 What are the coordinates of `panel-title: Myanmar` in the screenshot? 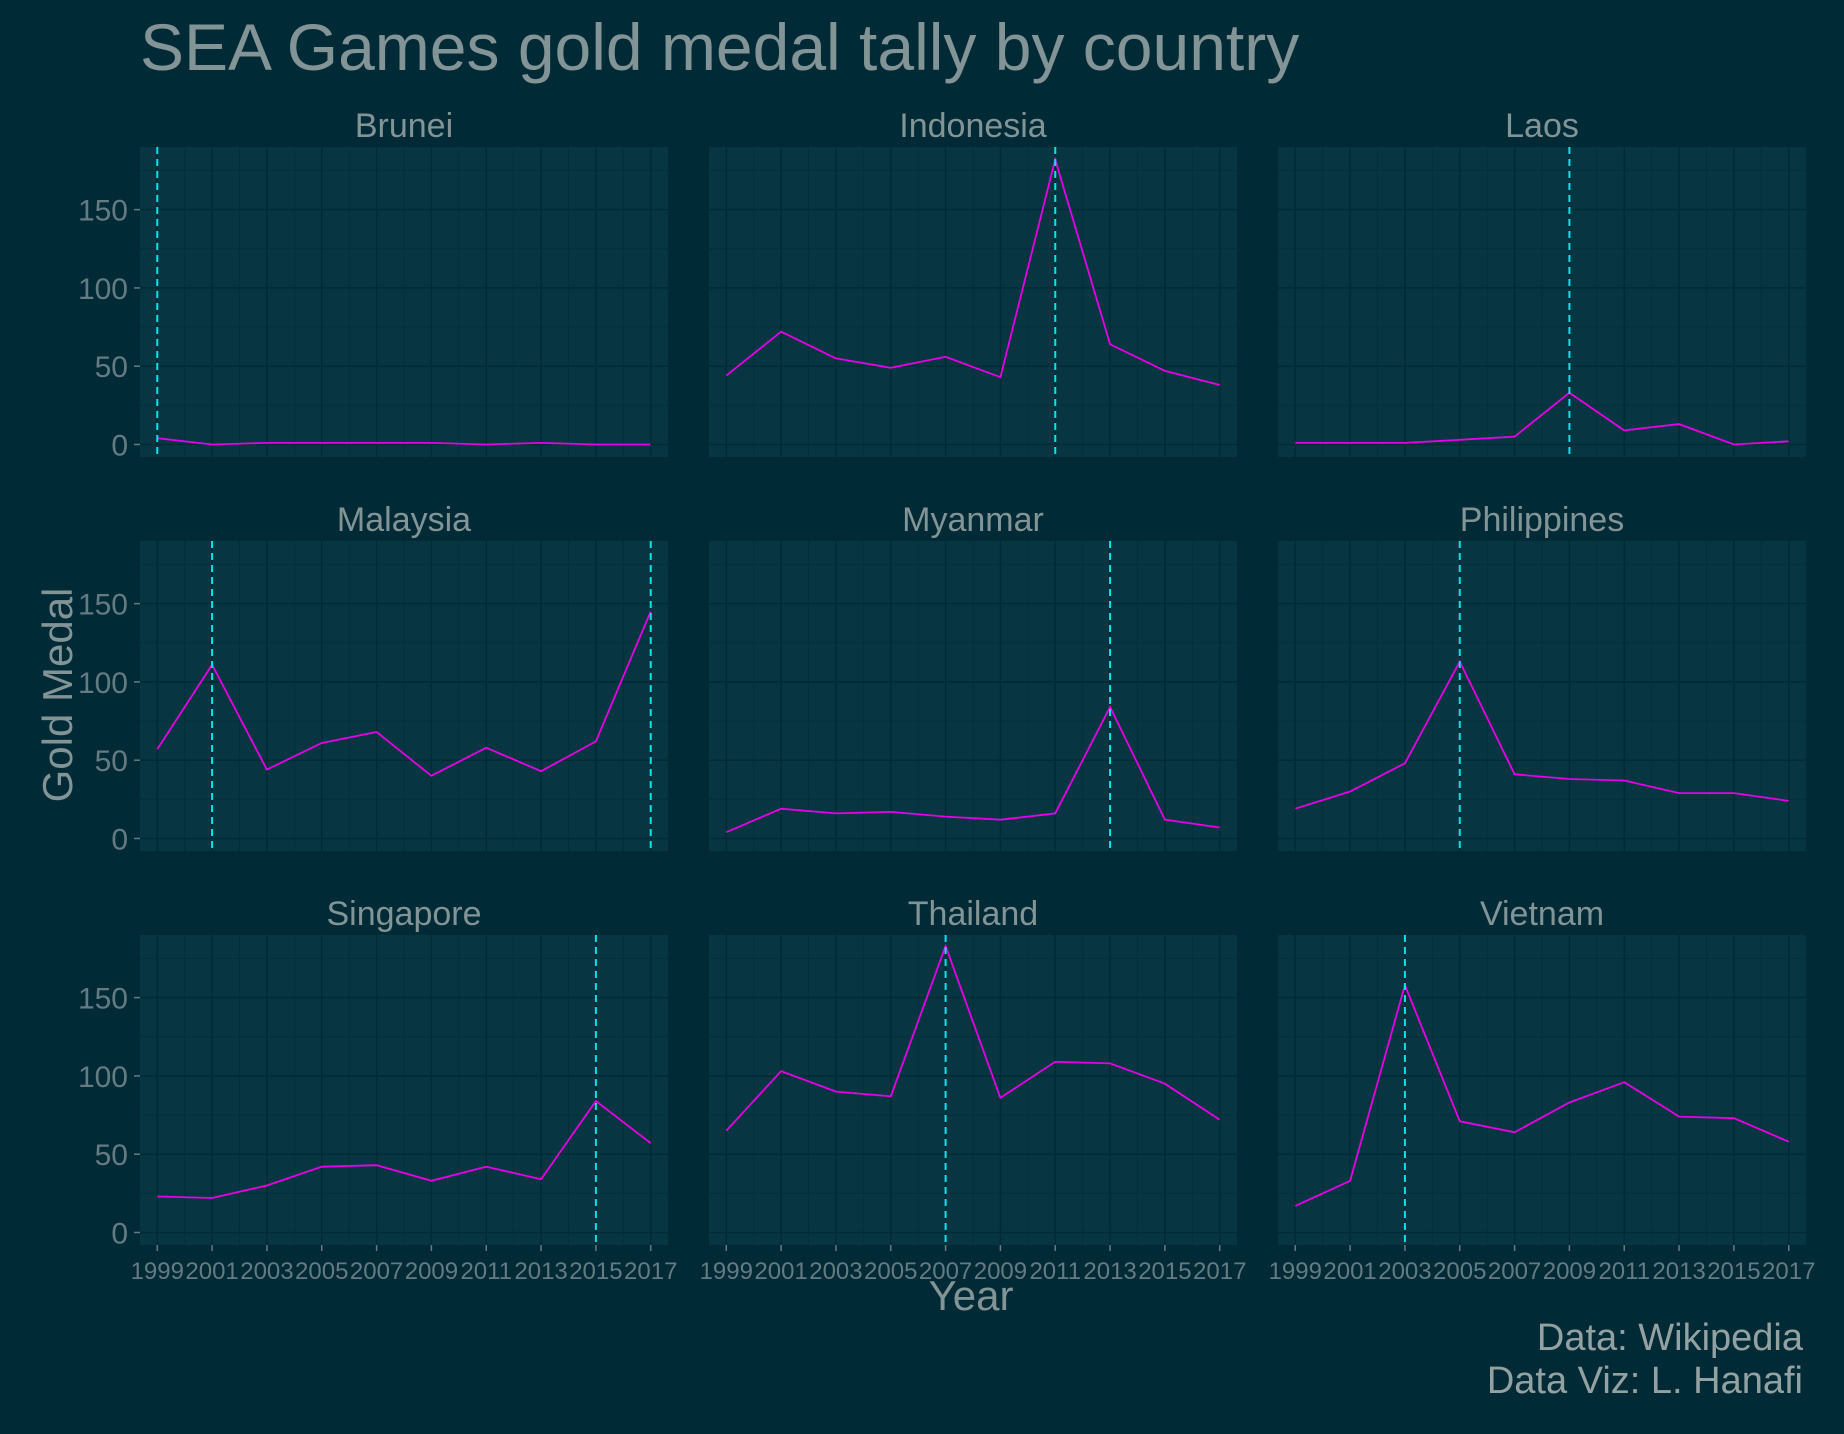 It's located at (973, 520).